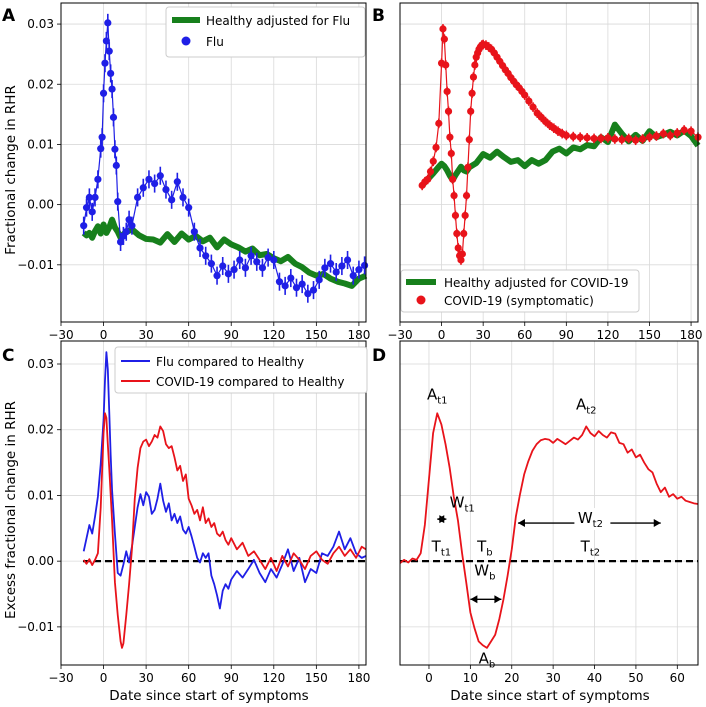 This screenshot has width=706, height=707. What do you see at coordinates (215, 42) in the screenshot?
I see `legend-label-flu: Flu` at bounding box center [215, 42].